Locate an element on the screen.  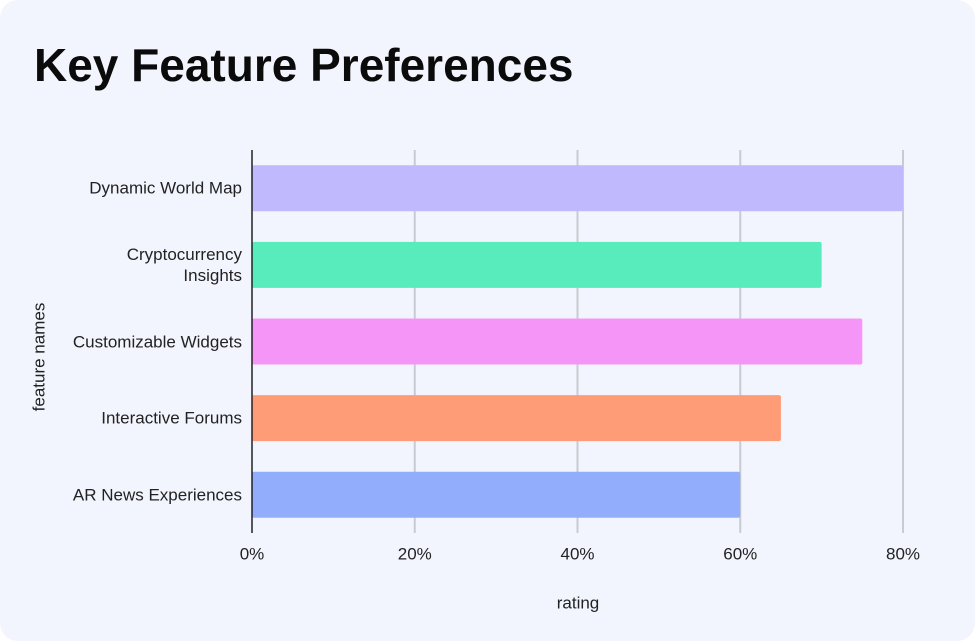
y-tick-label: Dynamic World Map is located at coordinates (165, 188).